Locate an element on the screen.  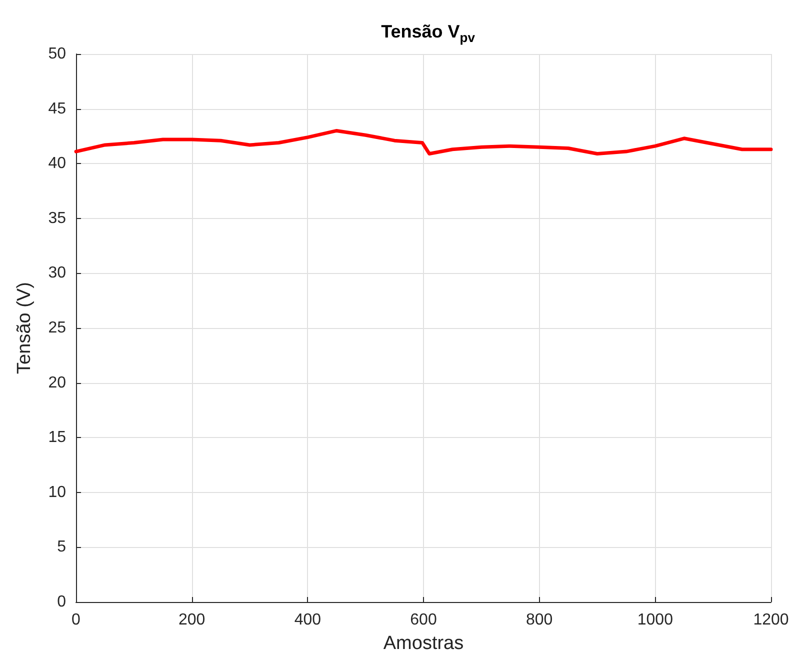
y-axis-title: Tensão (V) is located at coordinates (24, 328).